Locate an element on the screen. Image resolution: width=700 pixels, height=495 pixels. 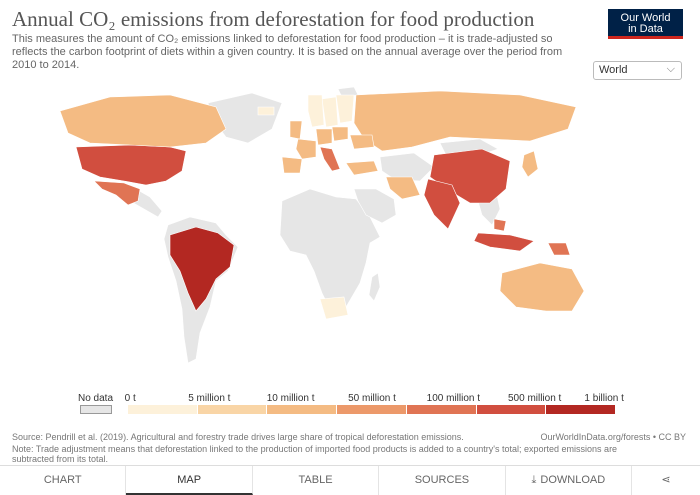
country-poland is located at coordinates (340, 134).